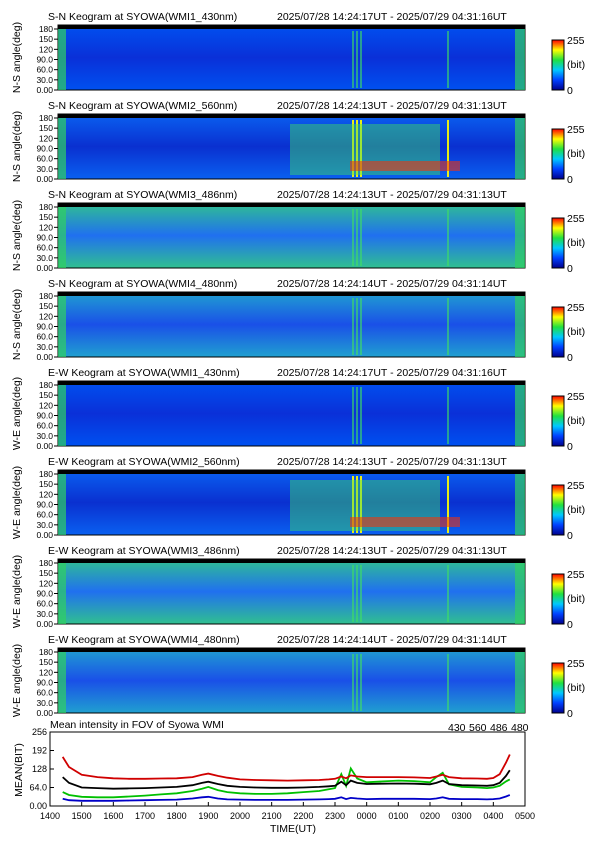 The image size is (595, 842). What do you see at coordinates (499, 728) in the screenshot?
I see `legend-entry-486: 486` at bounding box center [499, 728].